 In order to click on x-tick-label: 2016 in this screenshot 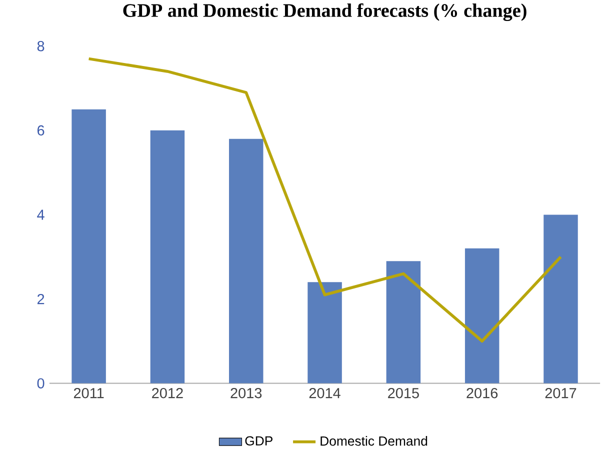, I will do `click(482, 393)`.